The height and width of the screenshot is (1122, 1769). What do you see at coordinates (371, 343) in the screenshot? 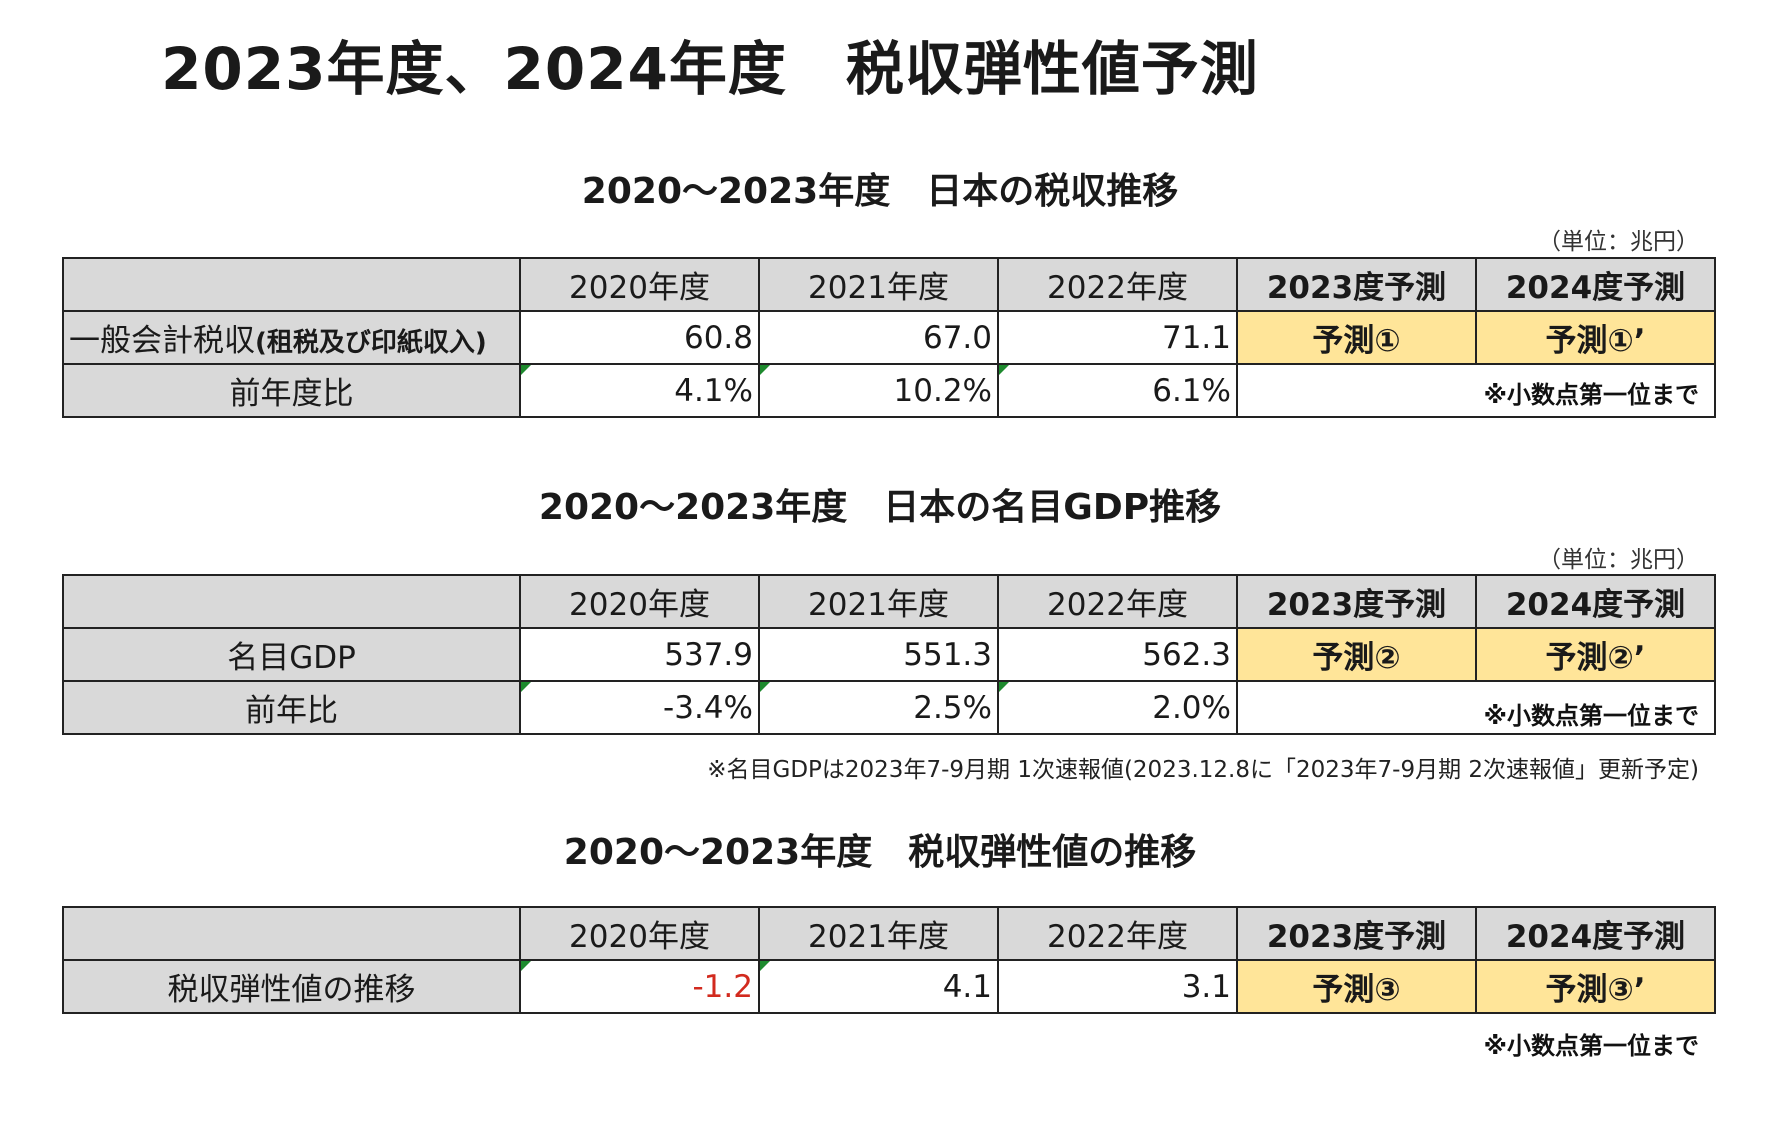
I see `row-label-sub: (租税及び印紙収入)` at bounding box center [371, 343].